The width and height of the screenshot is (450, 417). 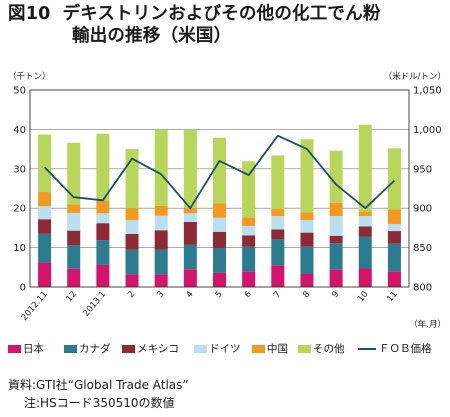 What do you see at coordinates (392, 297) in the screenshot?
I see `x-tick-label: 11` at bounding box center [392, 297].